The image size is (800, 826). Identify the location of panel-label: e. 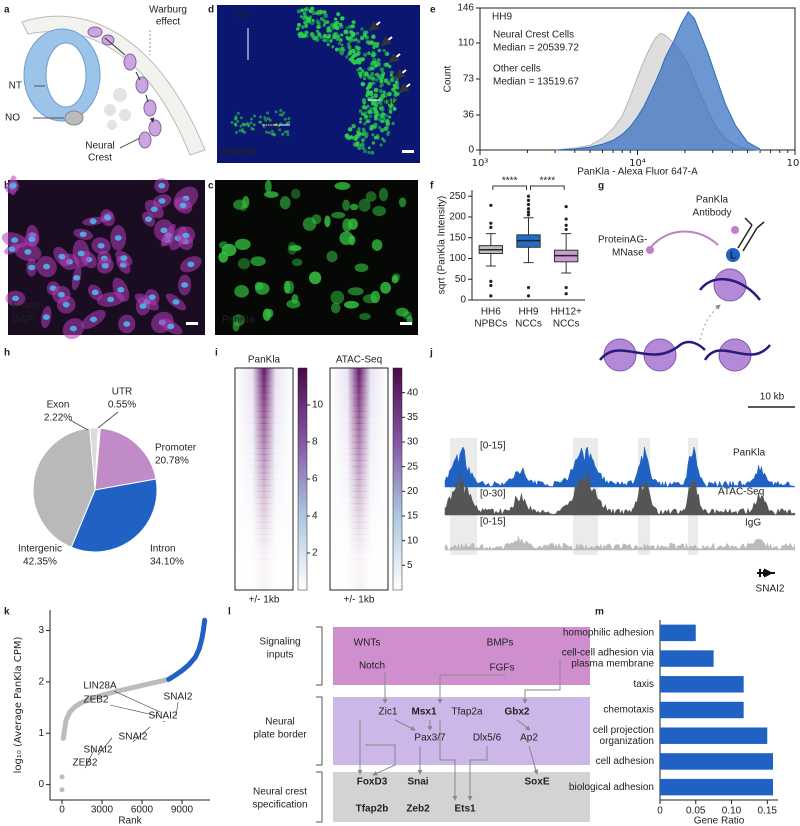
(433, 10).